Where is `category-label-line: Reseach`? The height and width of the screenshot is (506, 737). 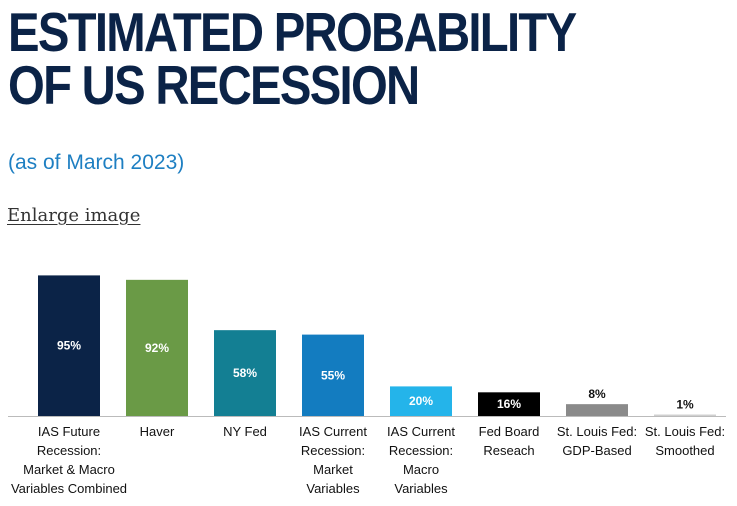
category-label-line: Reseach is located at coordinates (508, 450).